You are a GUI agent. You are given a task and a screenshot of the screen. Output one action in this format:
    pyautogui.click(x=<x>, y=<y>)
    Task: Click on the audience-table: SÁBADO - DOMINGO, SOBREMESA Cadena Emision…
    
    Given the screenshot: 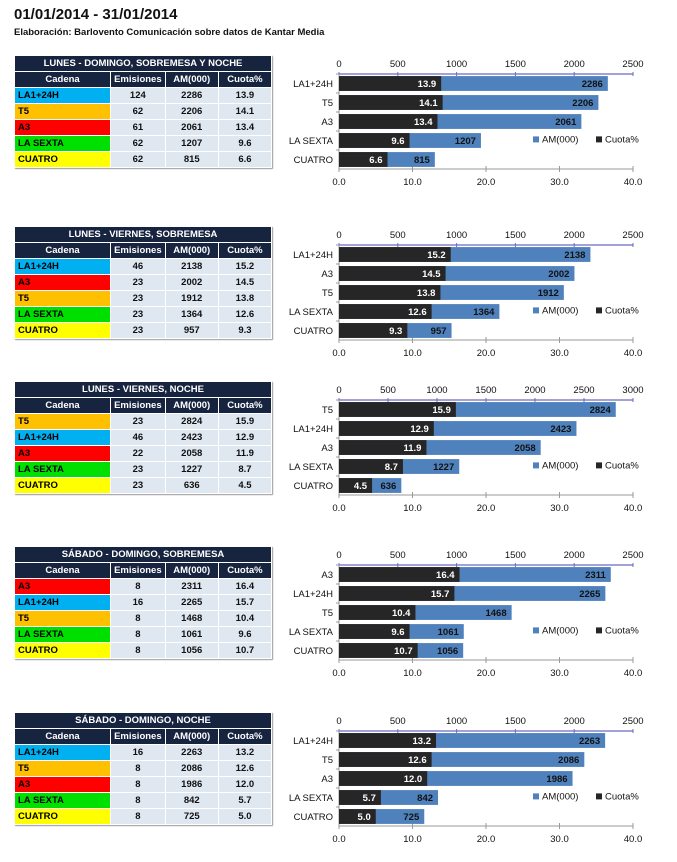 What is the action you would take?
    pyautogui.click(x=143, y=602)
    